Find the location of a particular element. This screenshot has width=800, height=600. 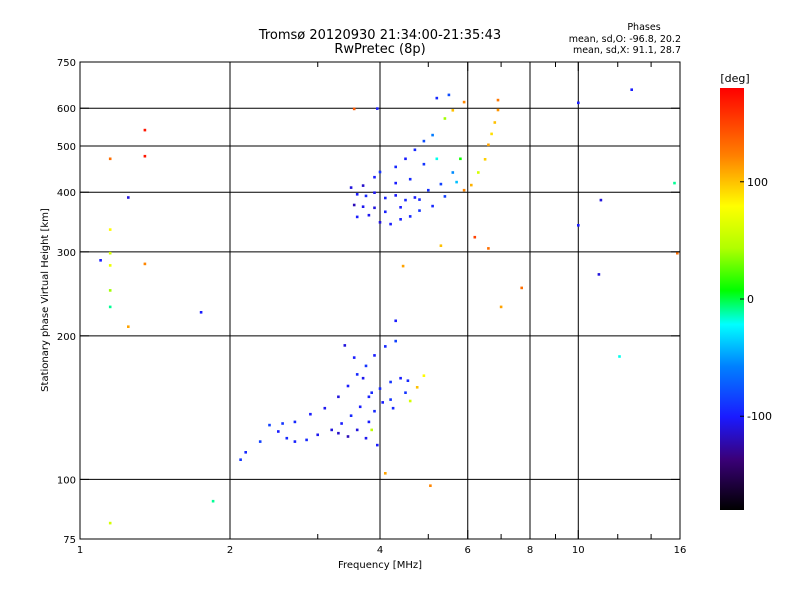

y-tick-label: 300 is located at coordinates (66, 253).